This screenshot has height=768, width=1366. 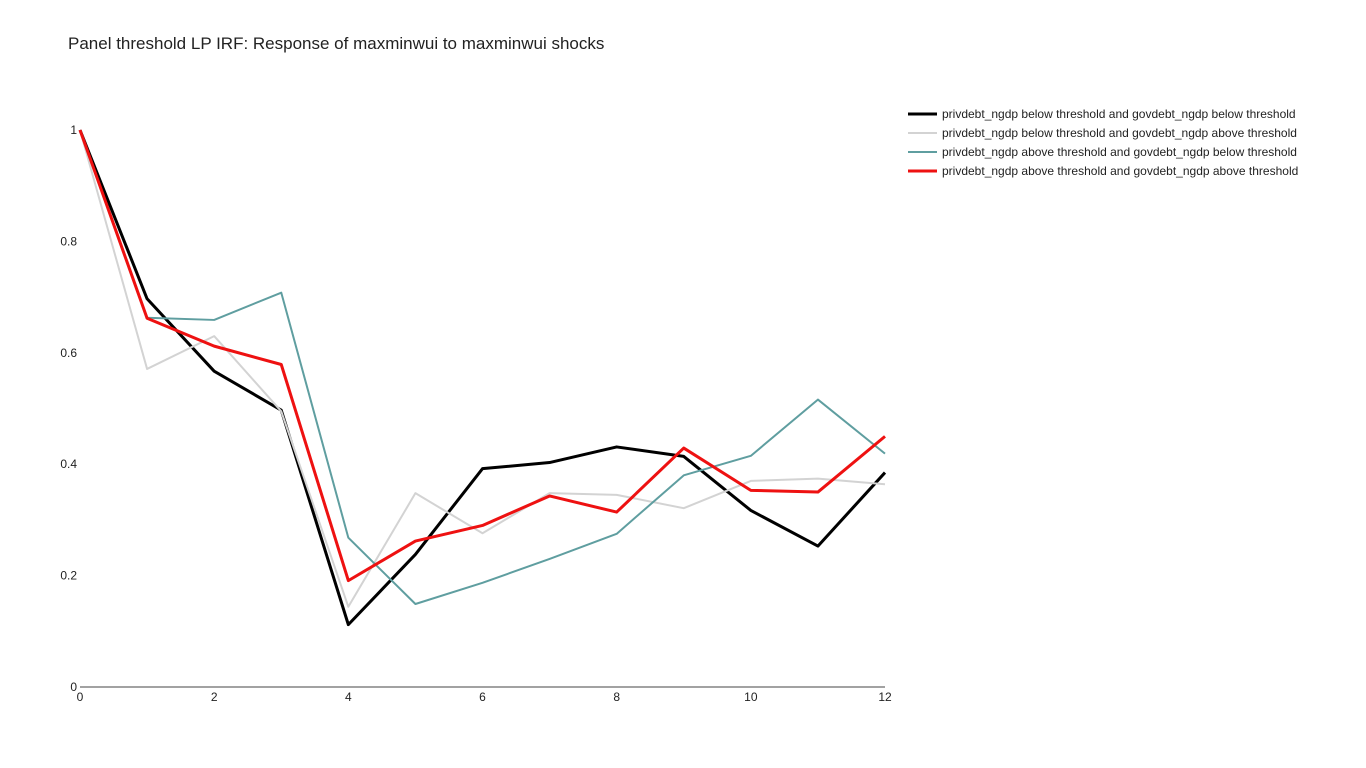 What do you see at coordinates (885, 697) in the screenshot?
I see `x-tick-label: 12` at bounding box center [885, 697].